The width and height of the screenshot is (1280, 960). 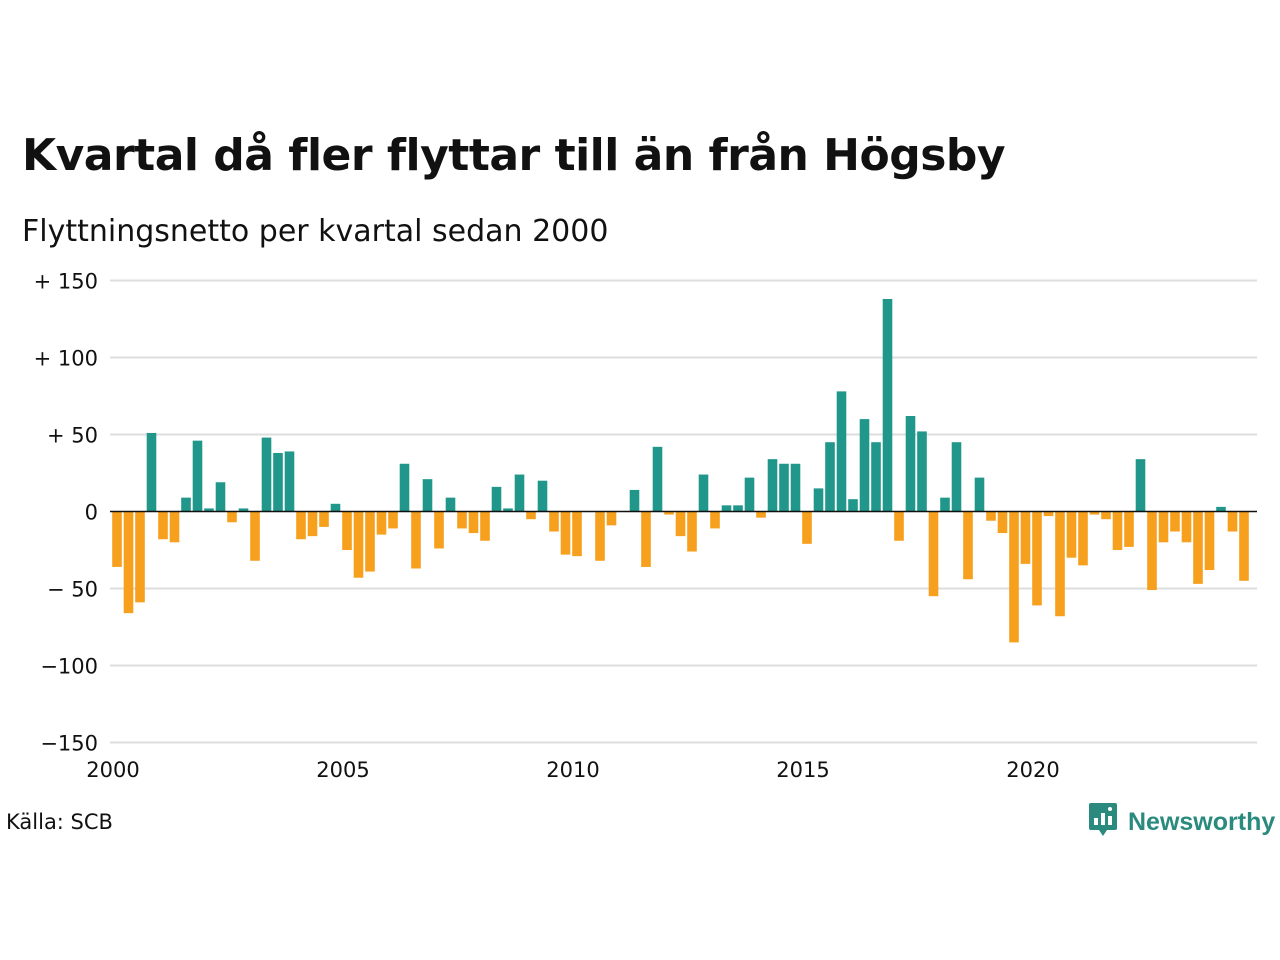 I want to click on bar-2014-Q3, so click(x=784, y=487).